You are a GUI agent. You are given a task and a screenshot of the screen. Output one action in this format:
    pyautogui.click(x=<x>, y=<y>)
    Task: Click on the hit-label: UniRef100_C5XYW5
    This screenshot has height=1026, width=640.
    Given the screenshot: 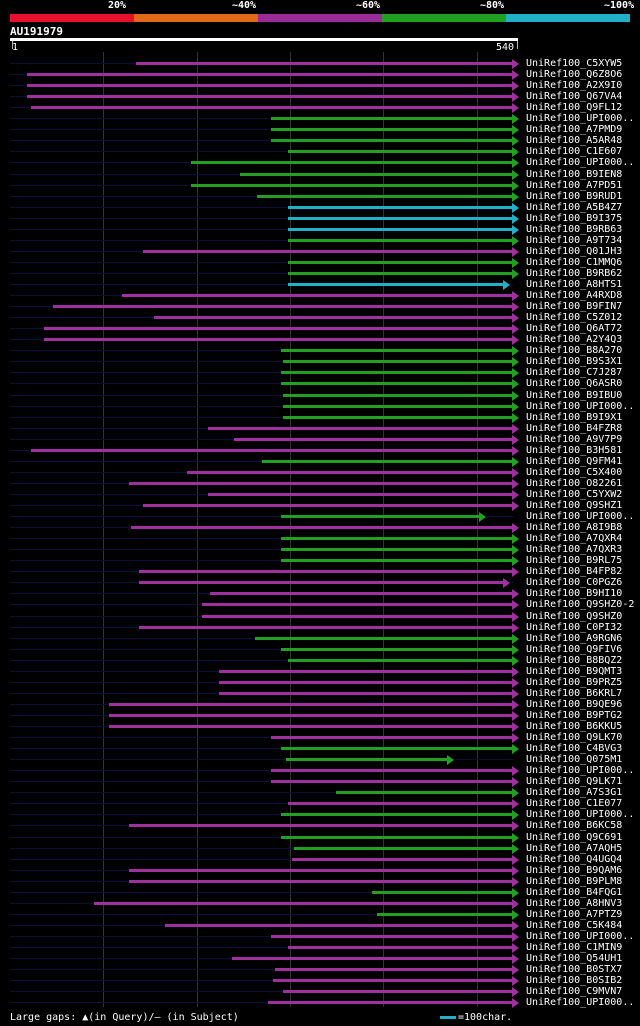 What is the action you would take?
    pyautogui.click(x=574, y=63)
    